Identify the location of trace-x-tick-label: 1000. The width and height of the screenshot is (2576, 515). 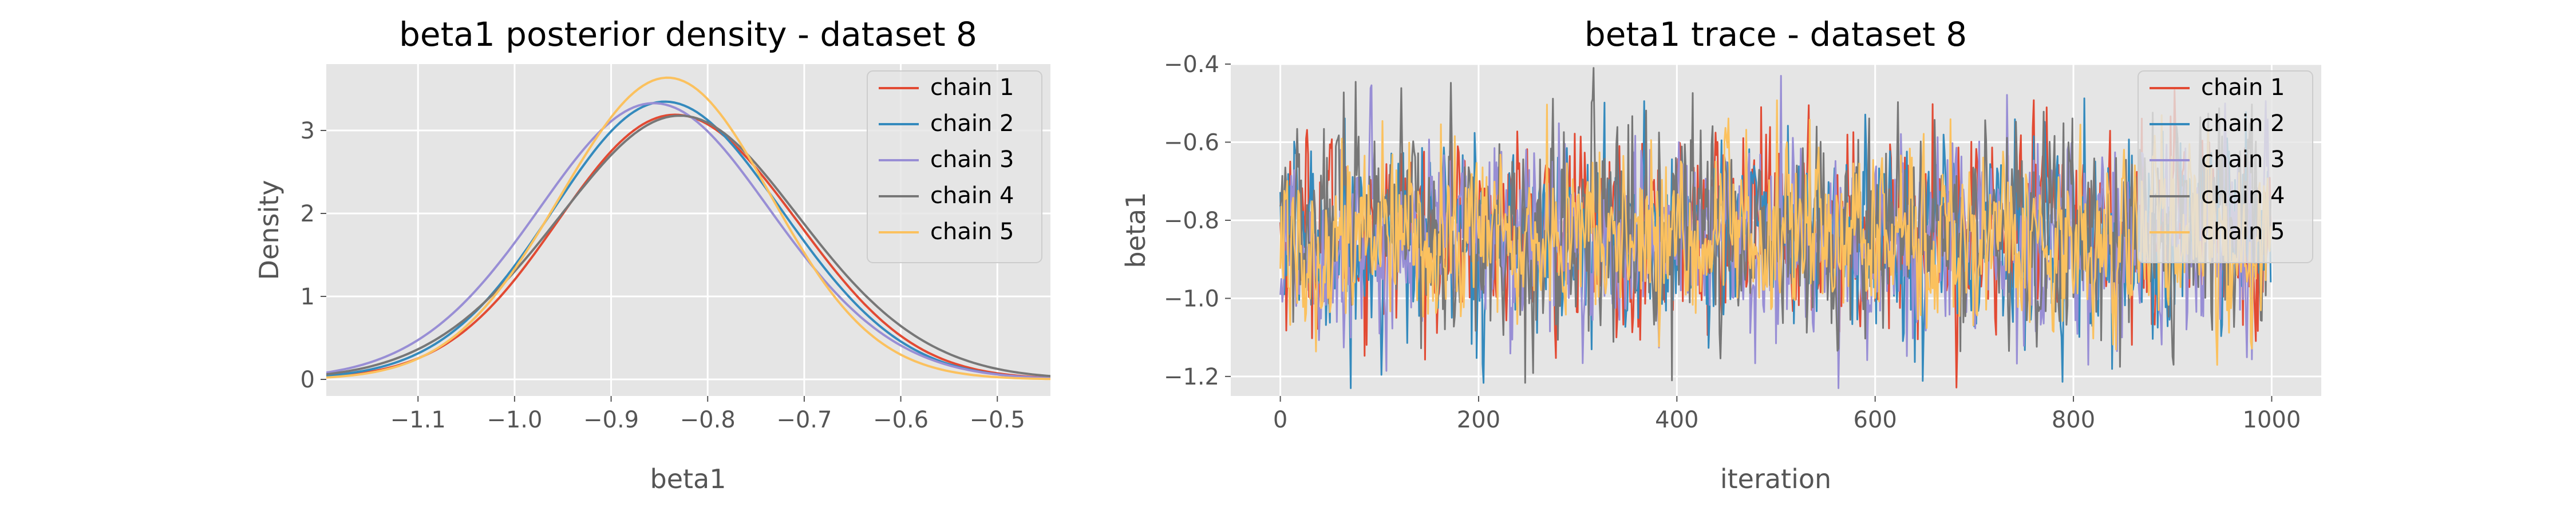
(2272, 420).